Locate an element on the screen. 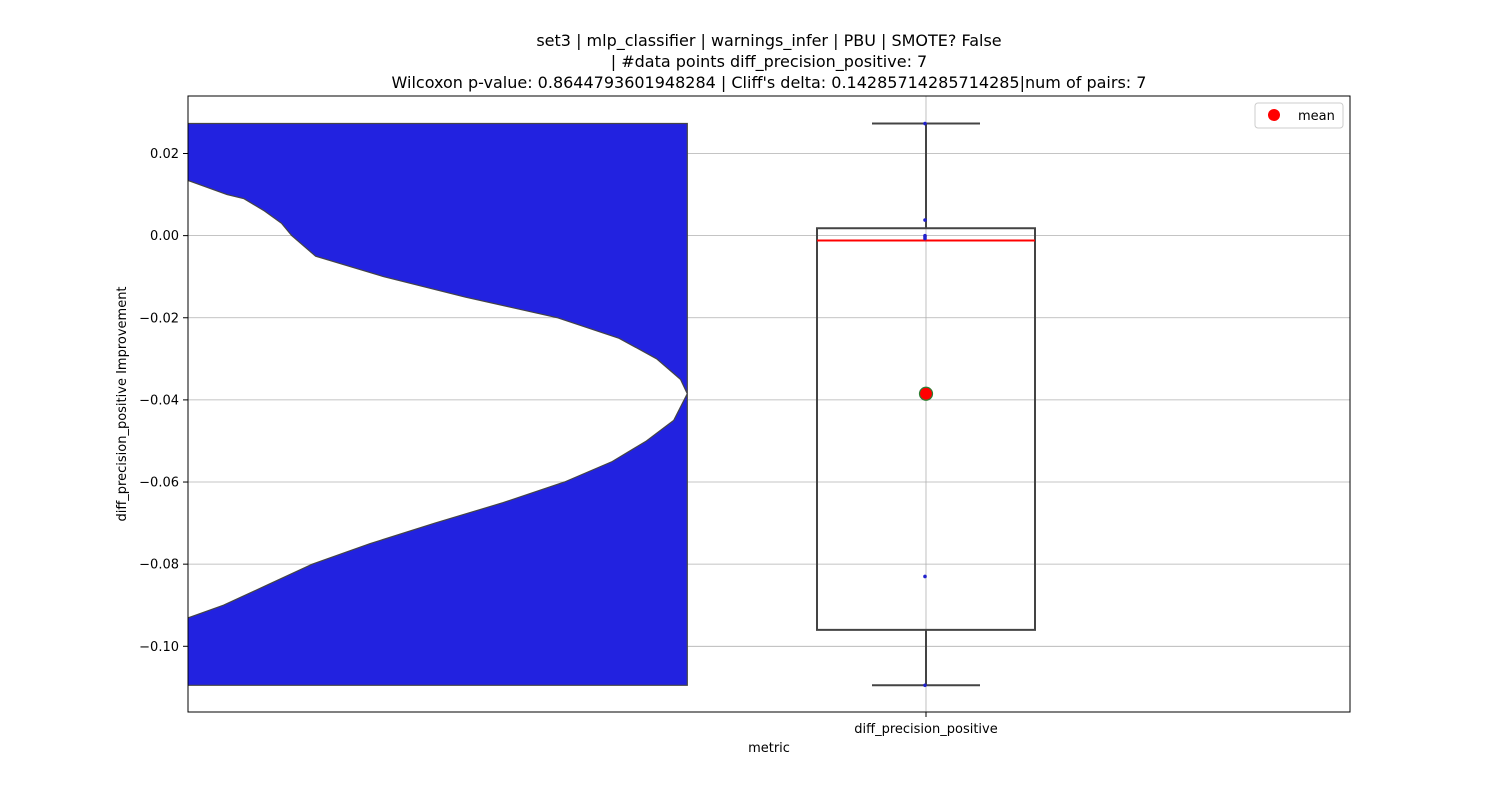 The height and width of the screenshot is (800, 1500). y-tick-label: 0.02 is located at coordinates (164, 154).